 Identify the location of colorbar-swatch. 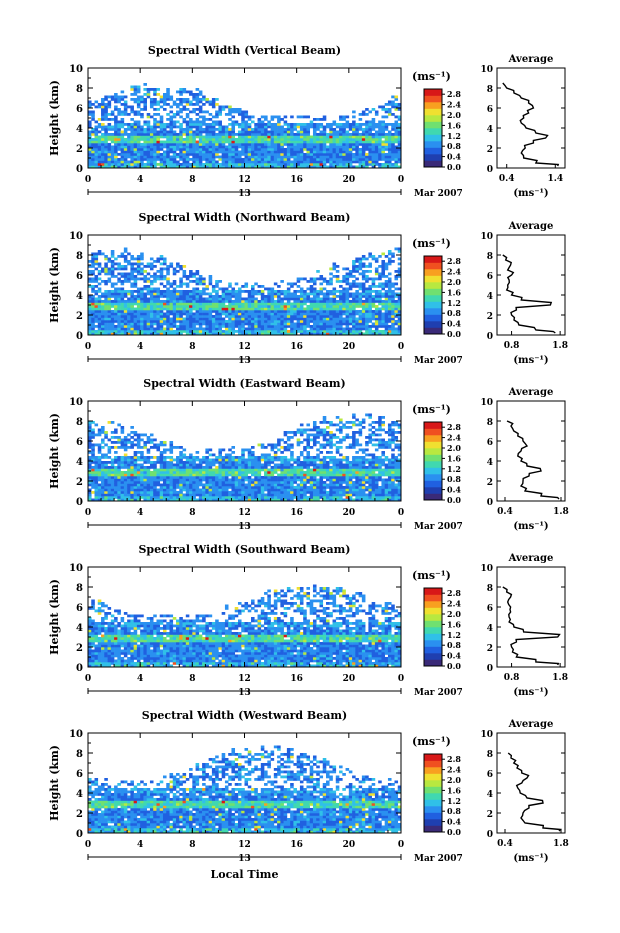
(433, 324).